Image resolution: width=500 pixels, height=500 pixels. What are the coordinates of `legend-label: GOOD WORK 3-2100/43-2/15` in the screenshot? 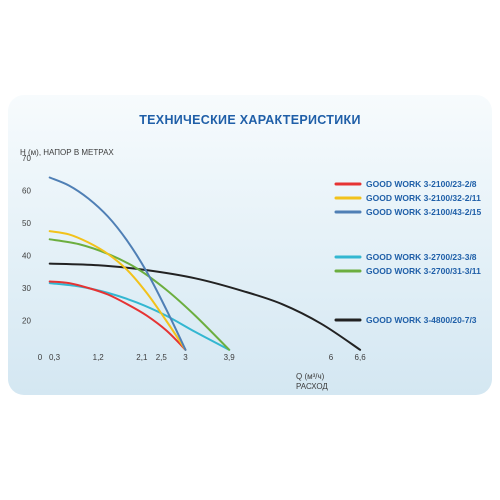 It's located at (424, 212).